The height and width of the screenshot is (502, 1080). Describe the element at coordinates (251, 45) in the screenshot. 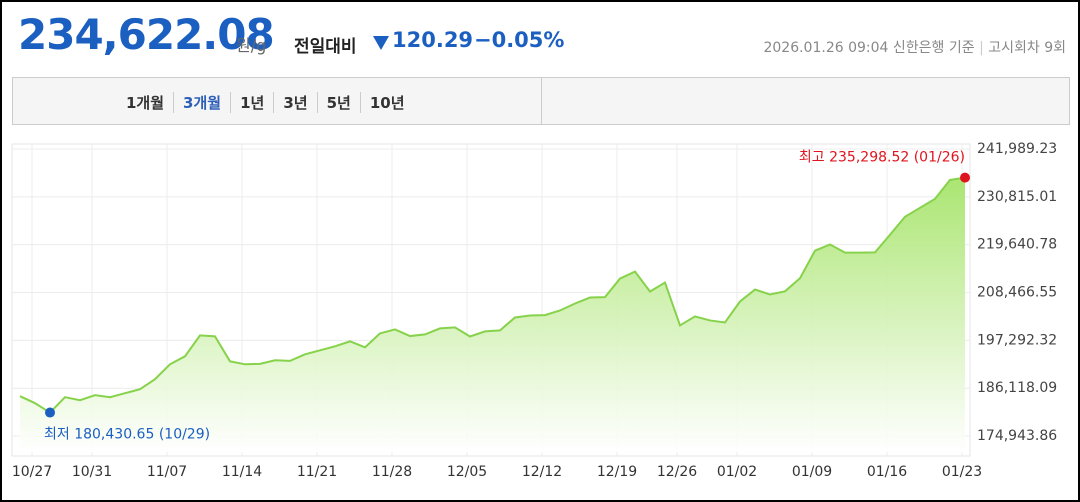

I see `unit: 원/g` at that location.